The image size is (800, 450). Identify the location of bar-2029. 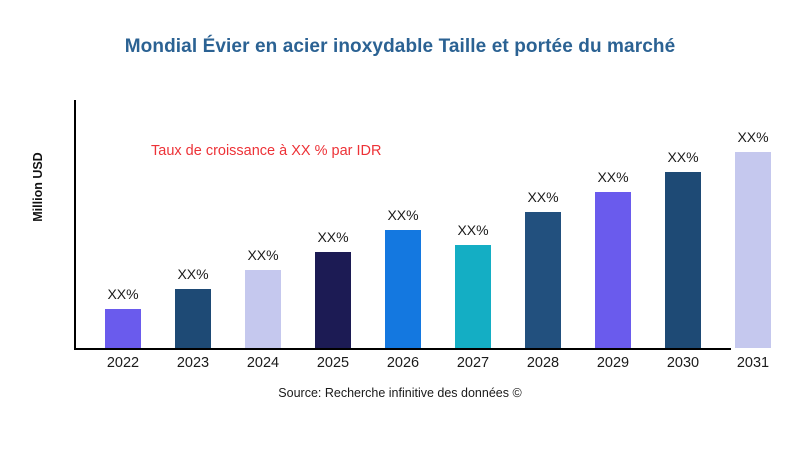
(613, 270).